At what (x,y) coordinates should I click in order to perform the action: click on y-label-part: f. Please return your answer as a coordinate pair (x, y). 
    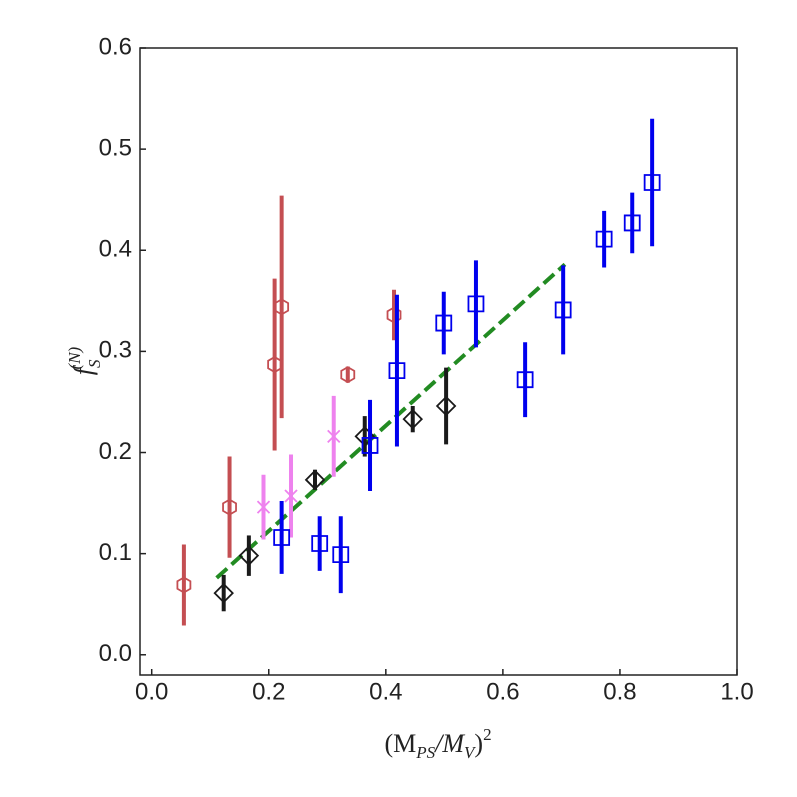
    Looking at the image, I should click on (83, 369).